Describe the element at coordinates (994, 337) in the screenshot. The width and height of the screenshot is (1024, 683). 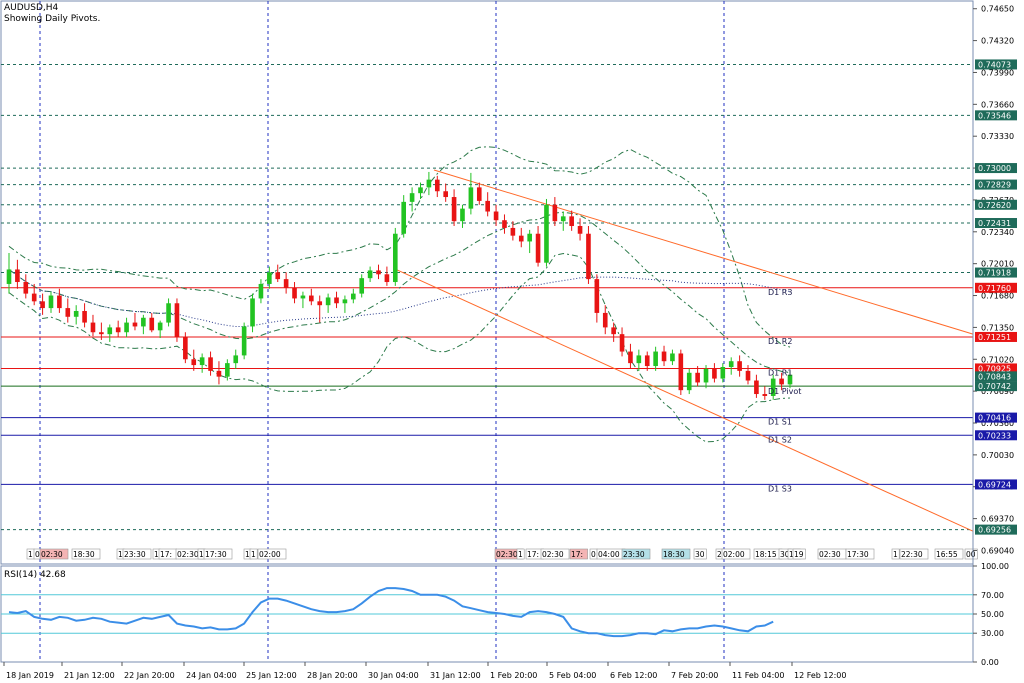
I see `price-label-text: 0.71251` at that location.